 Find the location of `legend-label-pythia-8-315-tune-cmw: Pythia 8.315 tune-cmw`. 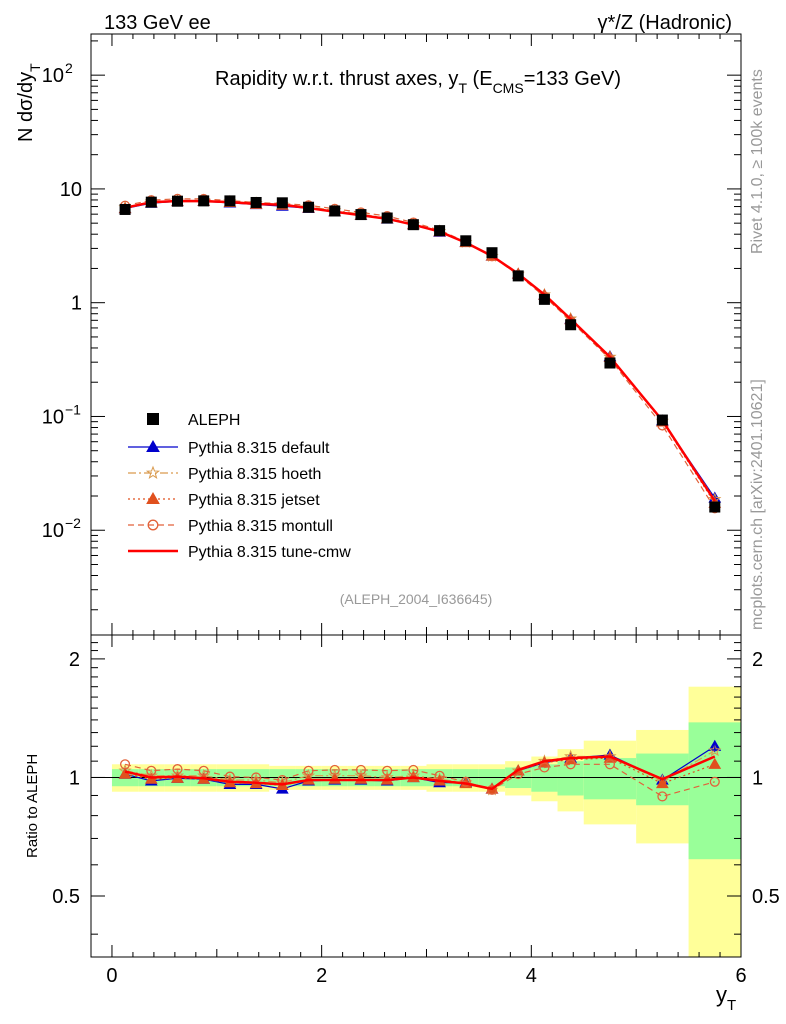

legend-label-pythia-8-315-tune-cmw: Pythia 8.315 tune-cmw is located at coordinates (269, 552).